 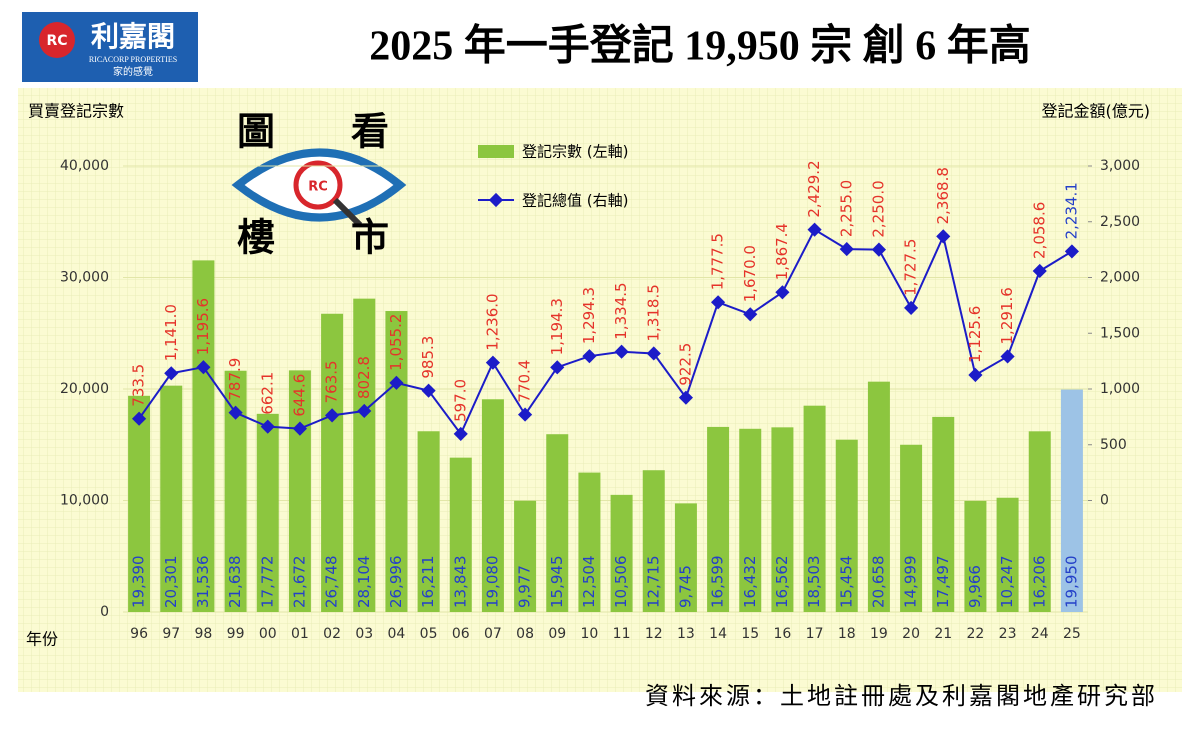 I want to click on bar-label: 14,999, so click(x=911, y=582).